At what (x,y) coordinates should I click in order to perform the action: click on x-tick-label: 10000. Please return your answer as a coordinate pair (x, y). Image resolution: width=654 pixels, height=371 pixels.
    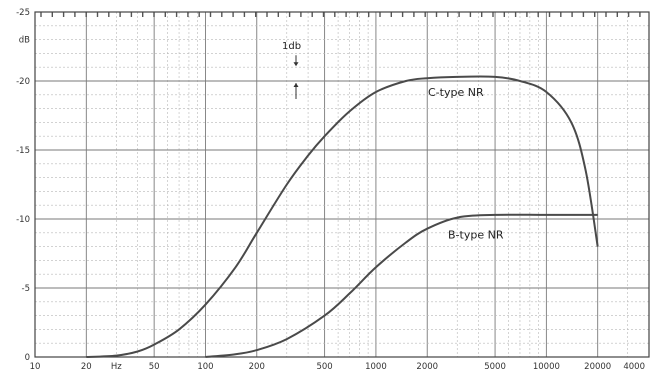
    Looking at the image, I should click on (546, 366).